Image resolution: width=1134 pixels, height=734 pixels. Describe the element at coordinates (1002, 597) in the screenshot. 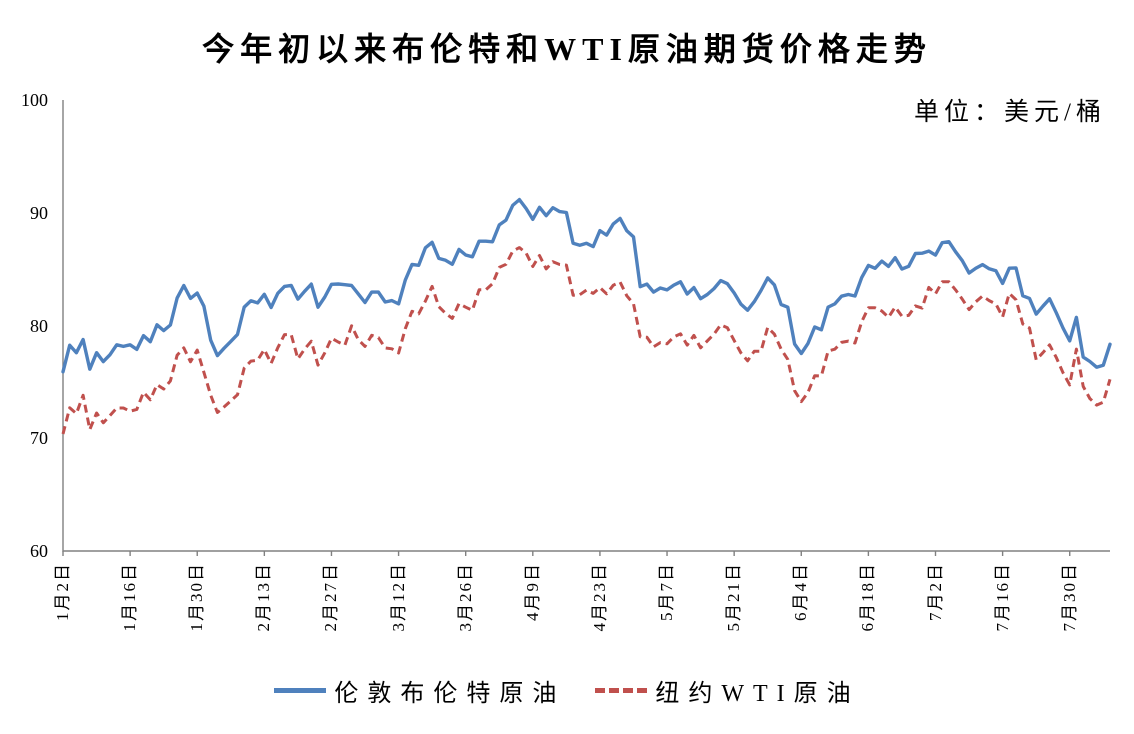

I see `x-tick-label: 7月16日` at that location.